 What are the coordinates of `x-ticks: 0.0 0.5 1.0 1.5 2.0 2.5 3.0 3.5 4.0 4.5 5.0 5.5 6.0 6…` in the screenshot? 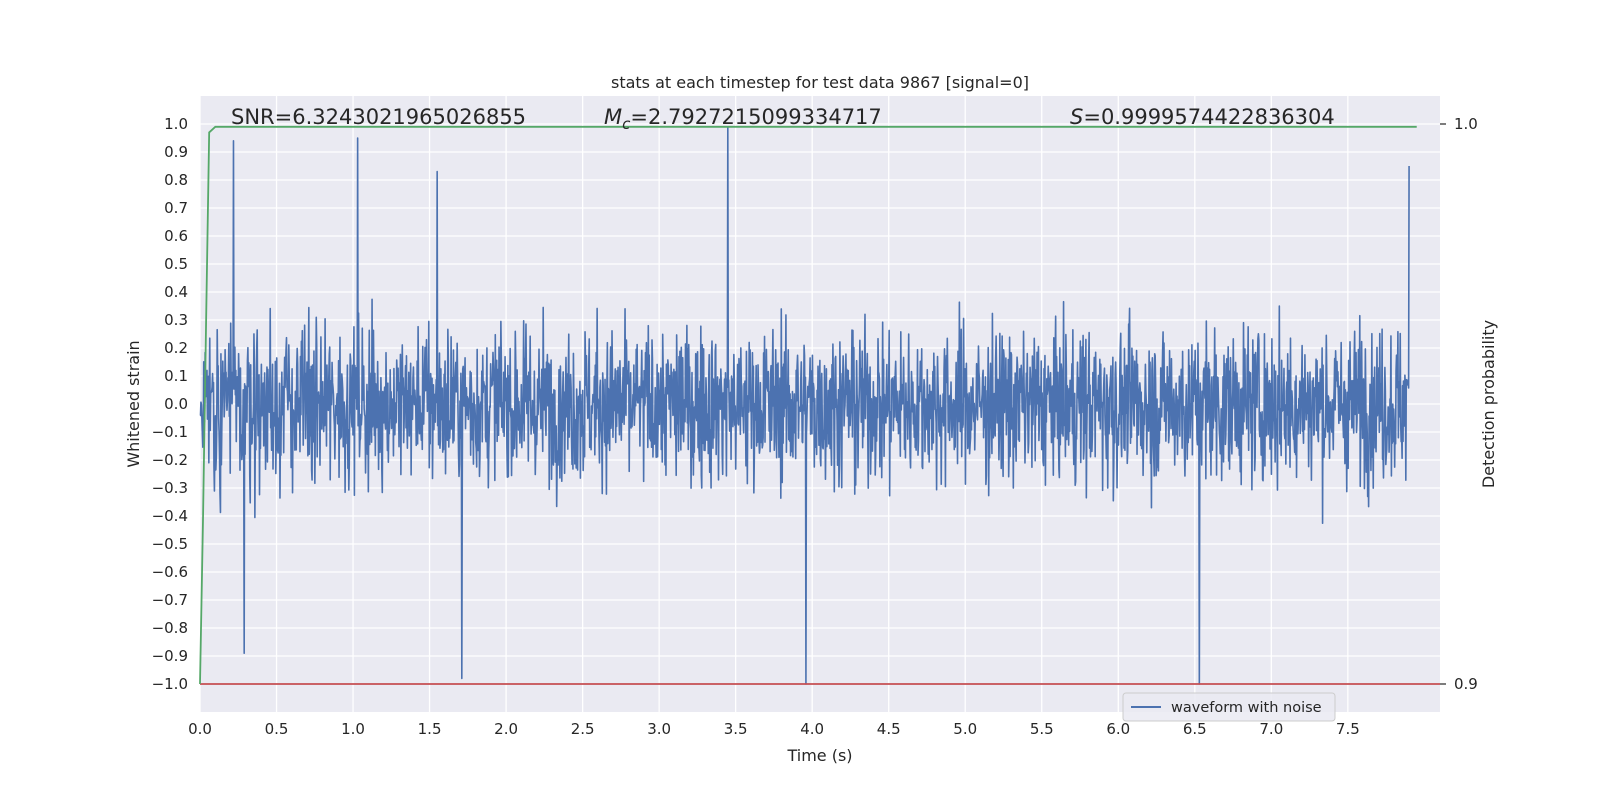 It's located at (774, 729).